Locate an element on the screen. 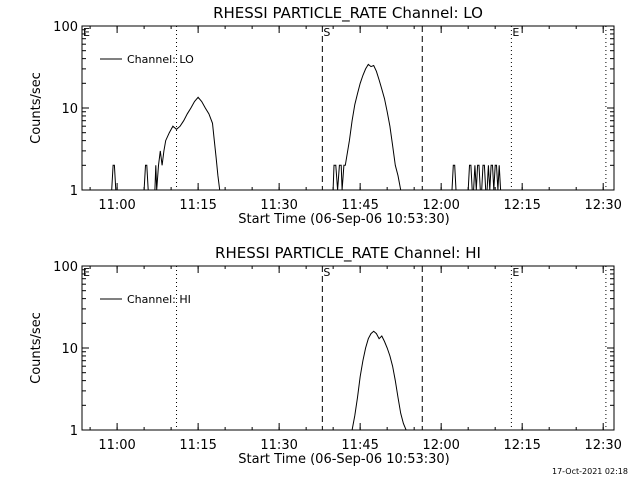 This screenshot has width=640, height=480. legend-label: Channel: HI is located at coordinates (159, 299).